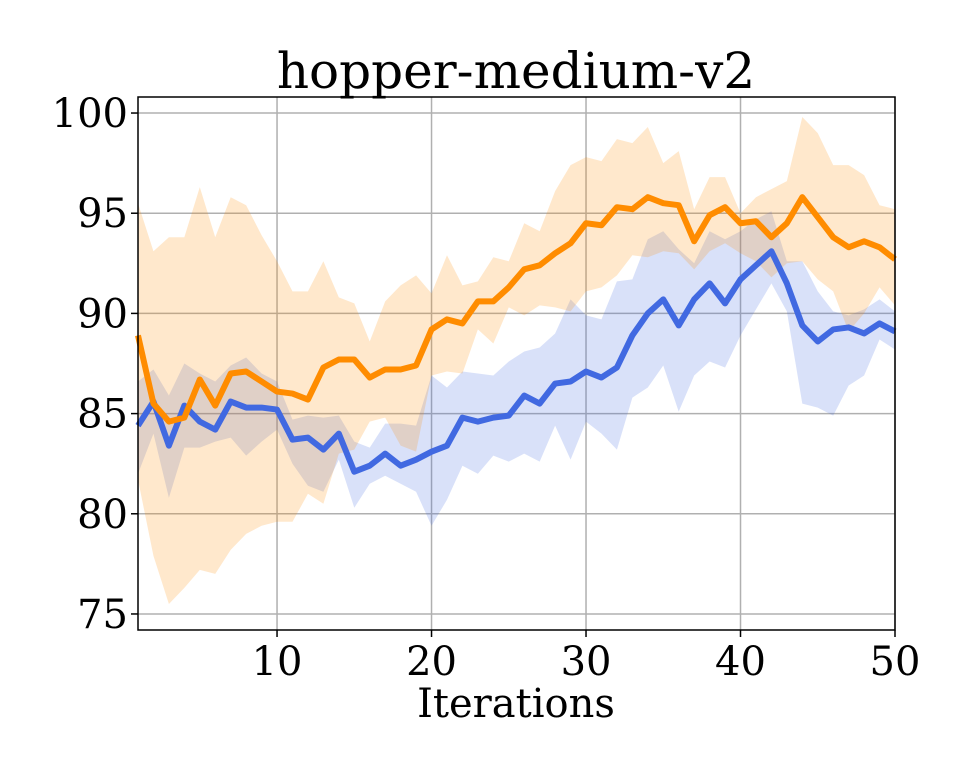 The image size is (969, 775). I want to click on x-tick-label: 40, so click(740, 662).